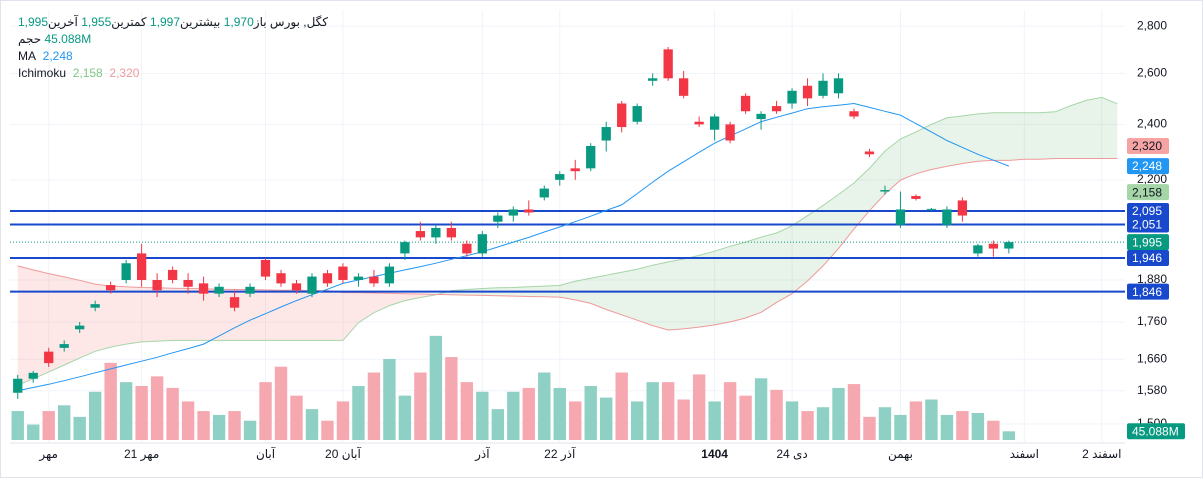 This screenshot has width=1203, height=478. Describe the element at coordinates (200, 22) in the screenshot. I see `legend-ohlc-label: بیشترین` at that location.